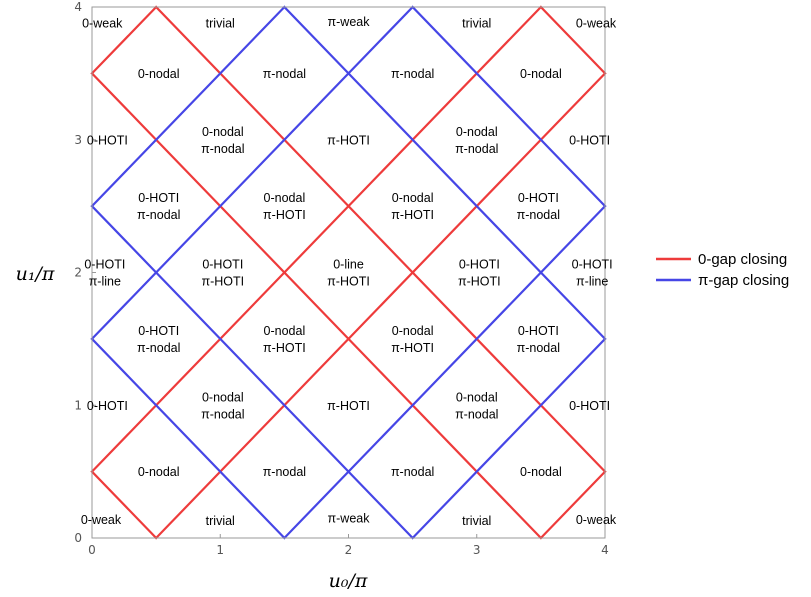  What do you see at coordinates (220, 550) in the screenshot?
I see `x-tick-label: 1` at bounding box center [220, 550].